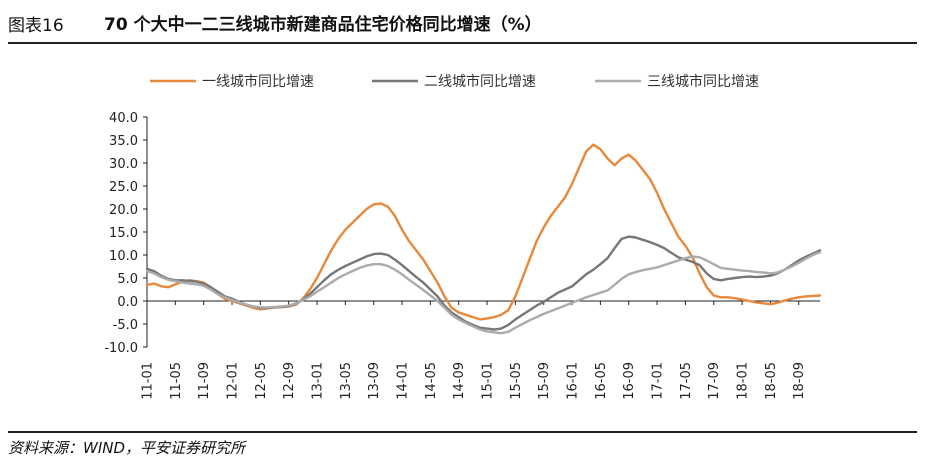 The width and height of the screenshot is (925, 468). What do you see at coordinates (148, 381) in the screenshot?
I see `x-tick-label: 11-01` at bounding box center [148, 381].